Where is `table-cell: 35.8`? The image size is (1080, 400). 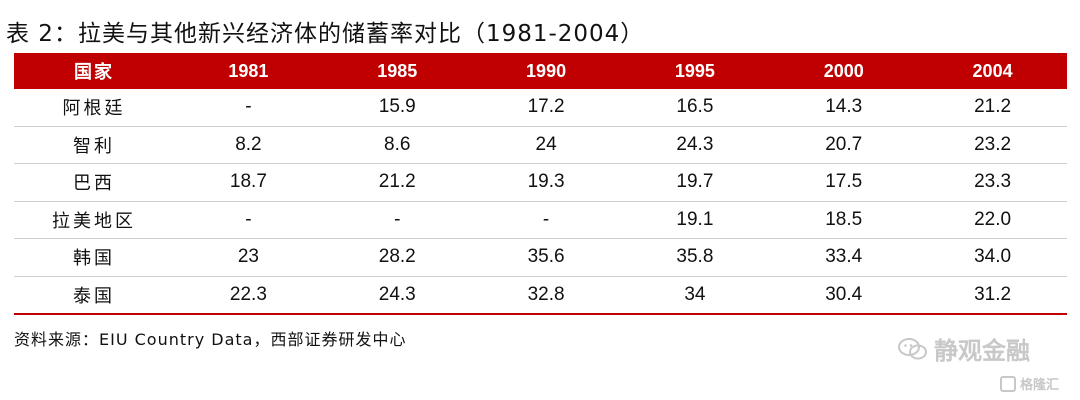
table-cell: 35.8 is located at coordinates (695, 257).